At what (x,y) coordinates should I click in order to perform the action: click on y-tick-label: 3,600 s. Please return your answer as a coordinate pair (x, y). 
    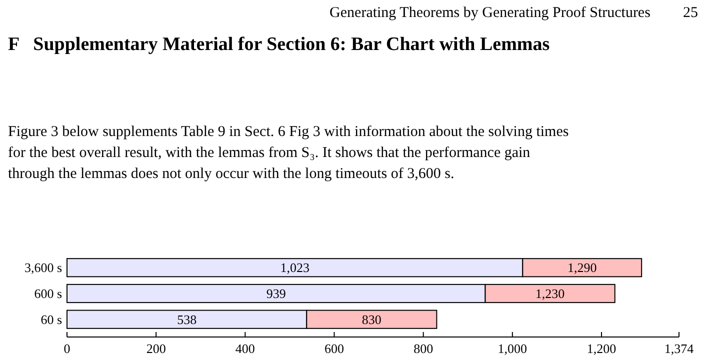
    Looking at the image, I should click on (43, 268).